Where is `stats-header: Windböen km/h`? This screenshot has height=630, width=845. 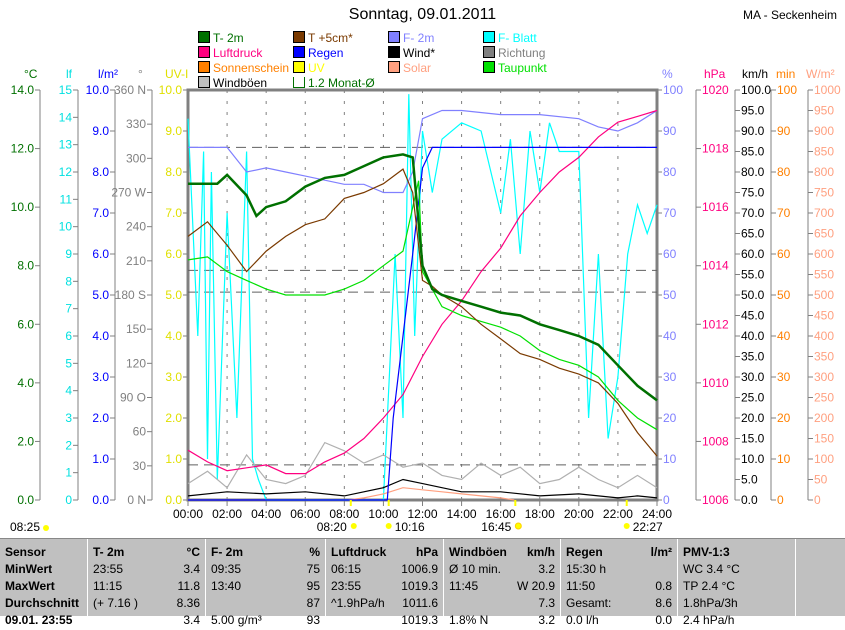
stats-header: Windböen km/h is located at coordinates (502, 553).